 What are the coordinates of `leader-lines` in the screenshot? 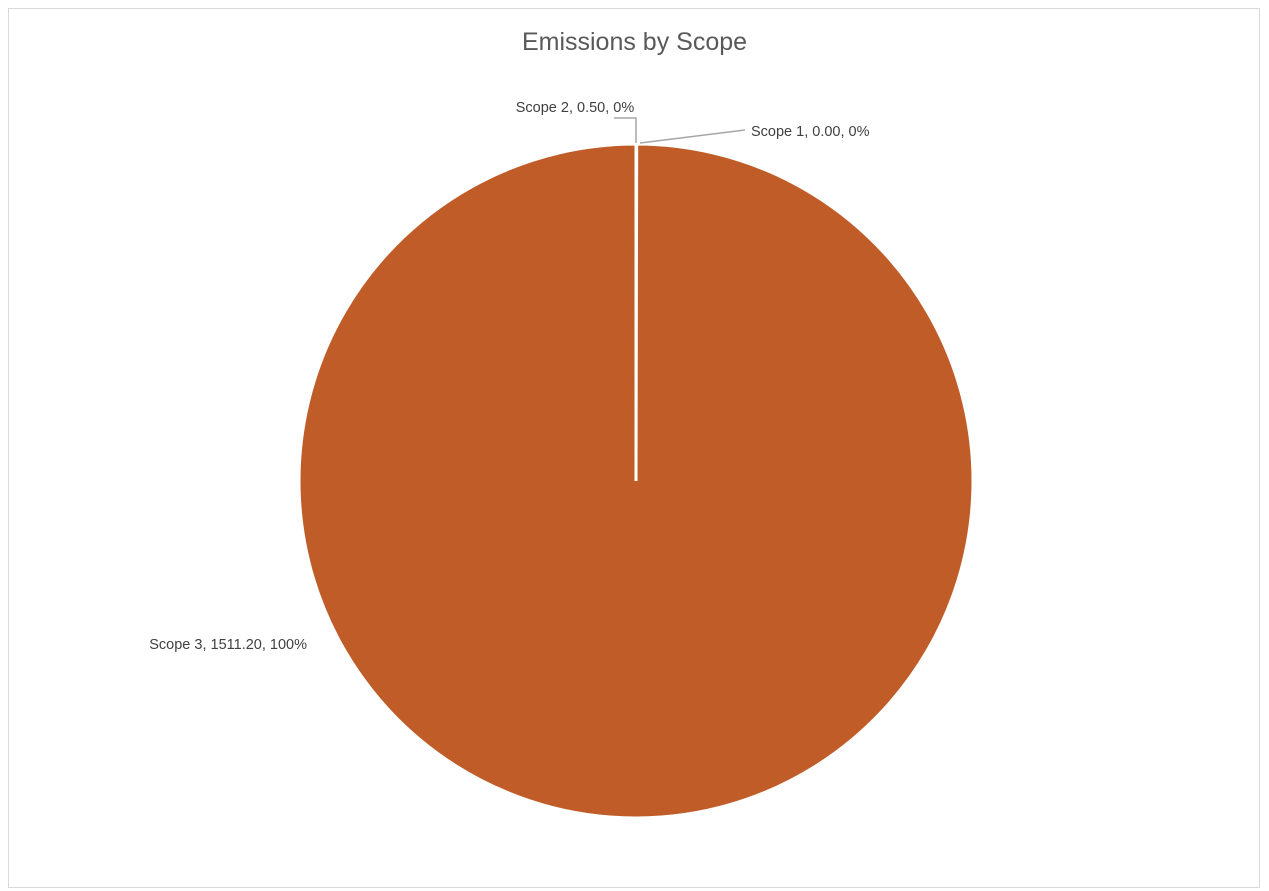 It's located at (680, 130).